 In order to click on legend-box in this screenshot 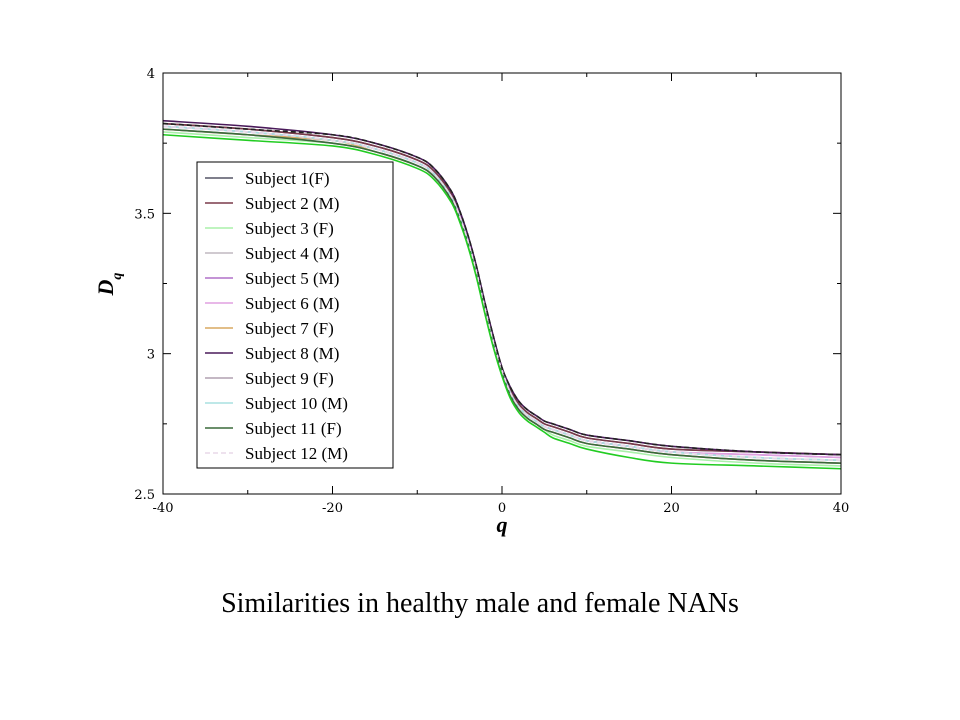, I will do `click(295, 315)`.